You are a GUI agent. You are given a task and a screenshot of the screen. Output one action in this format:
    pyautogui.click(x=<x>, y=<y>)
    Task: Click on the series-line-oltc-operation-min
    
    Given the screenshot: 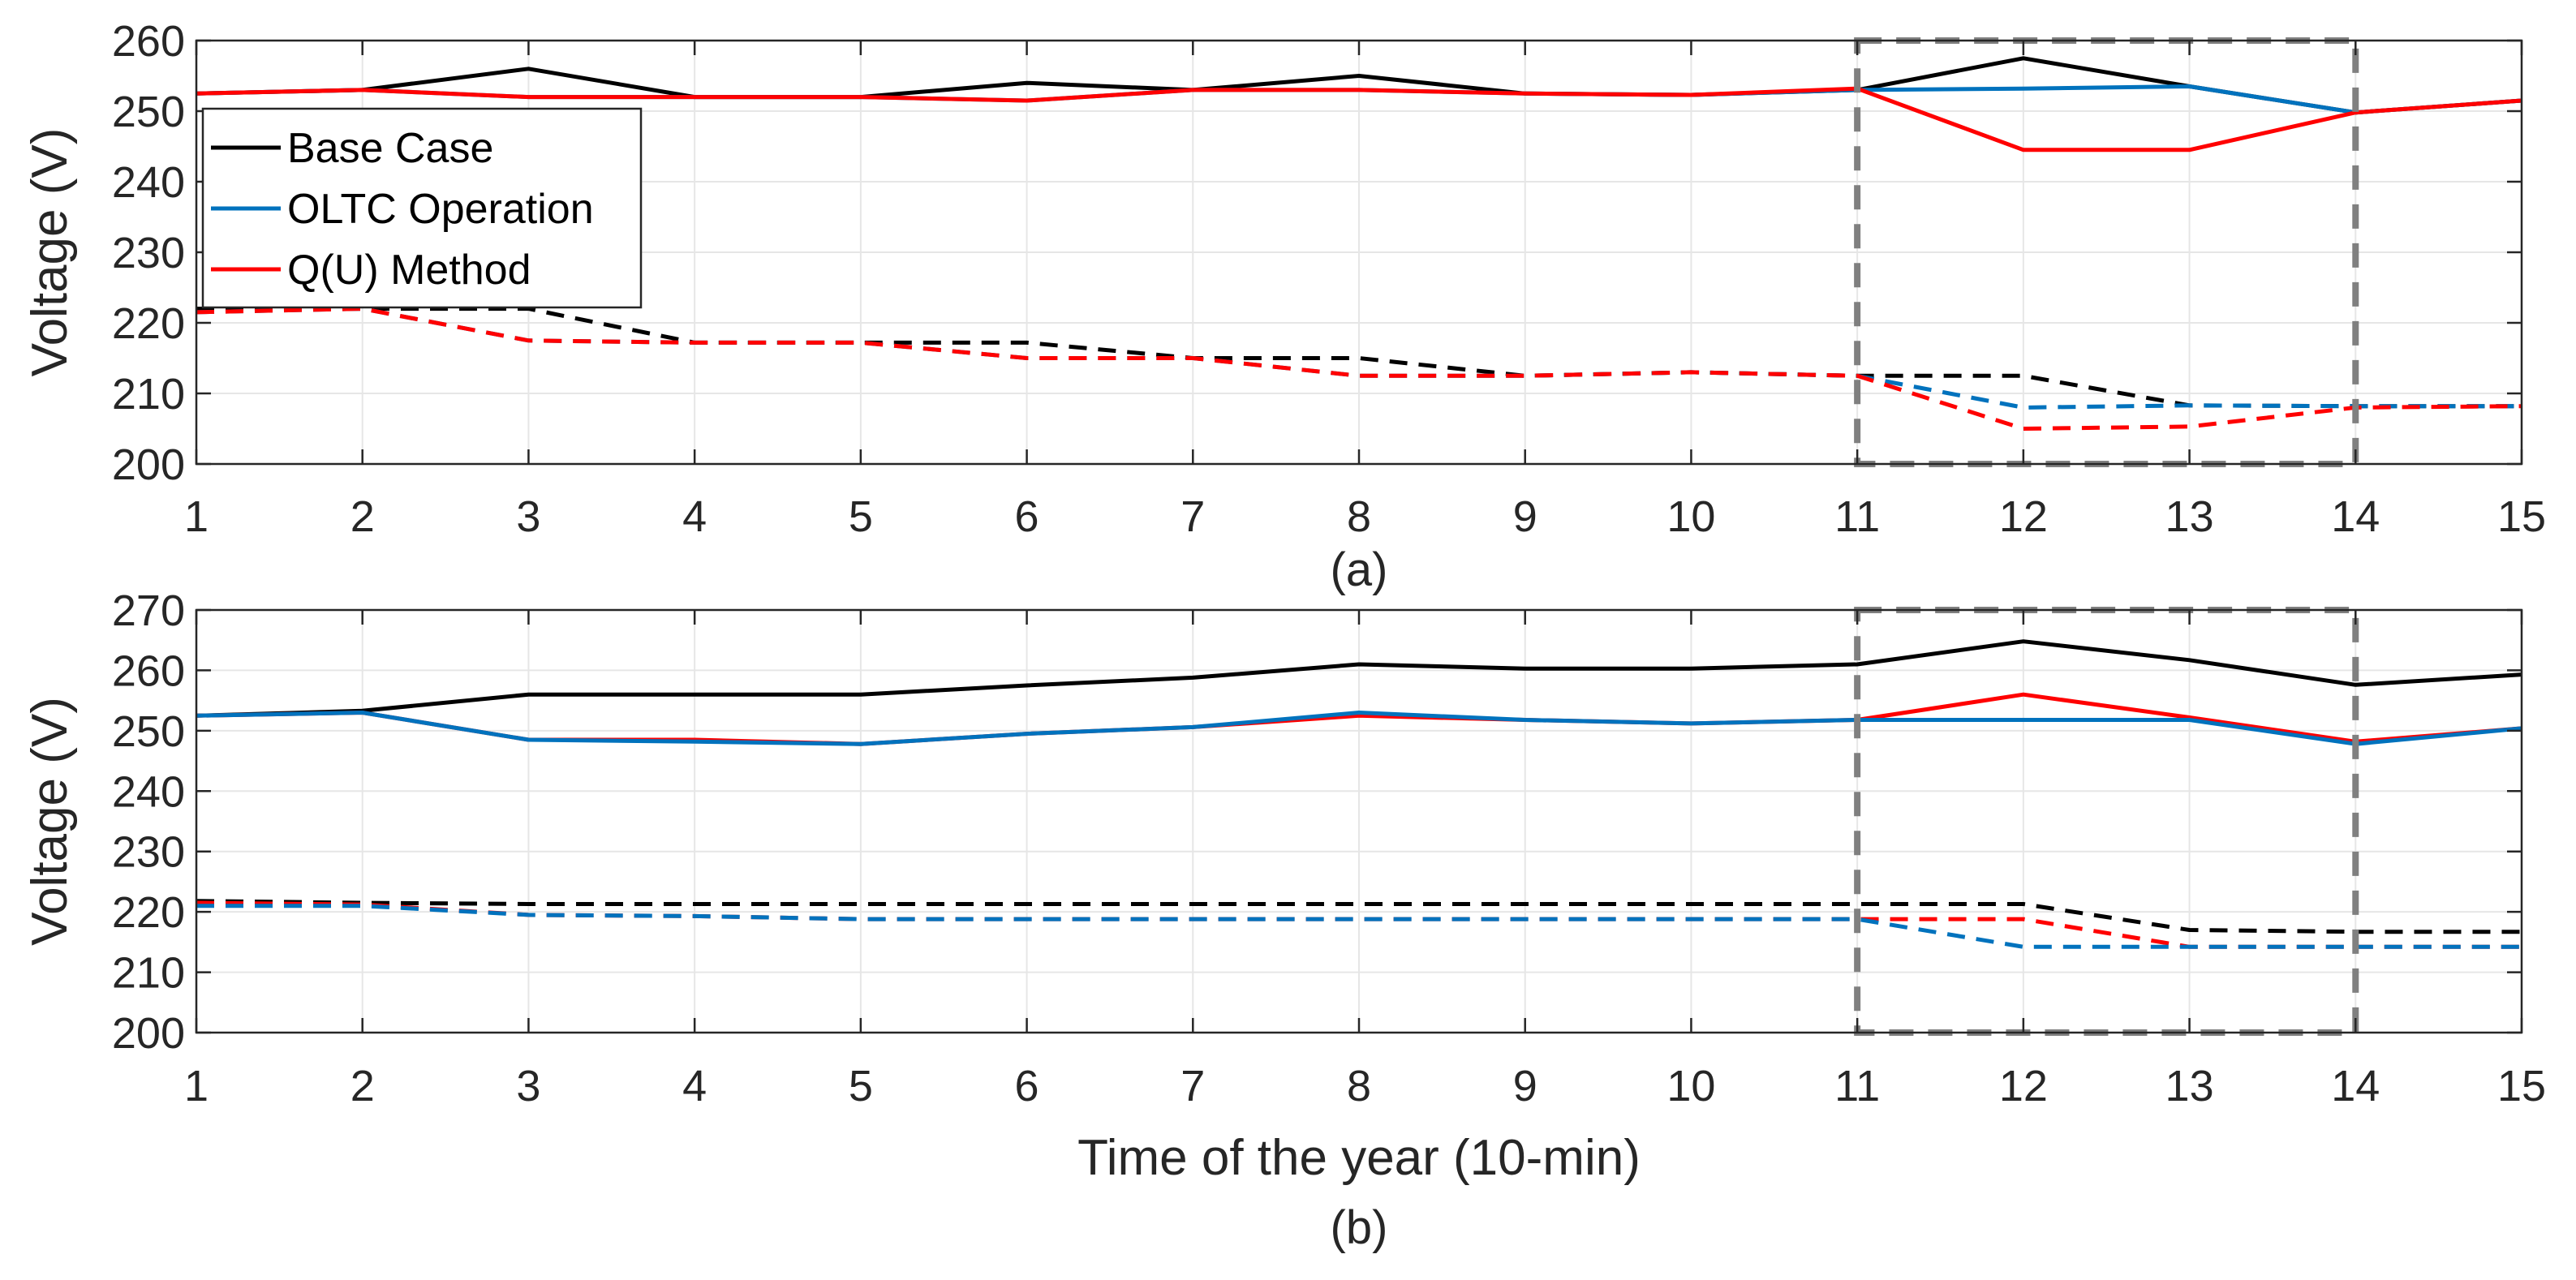 What is the action you would take?
    pyautogui.click(x=1359, y=926)
    